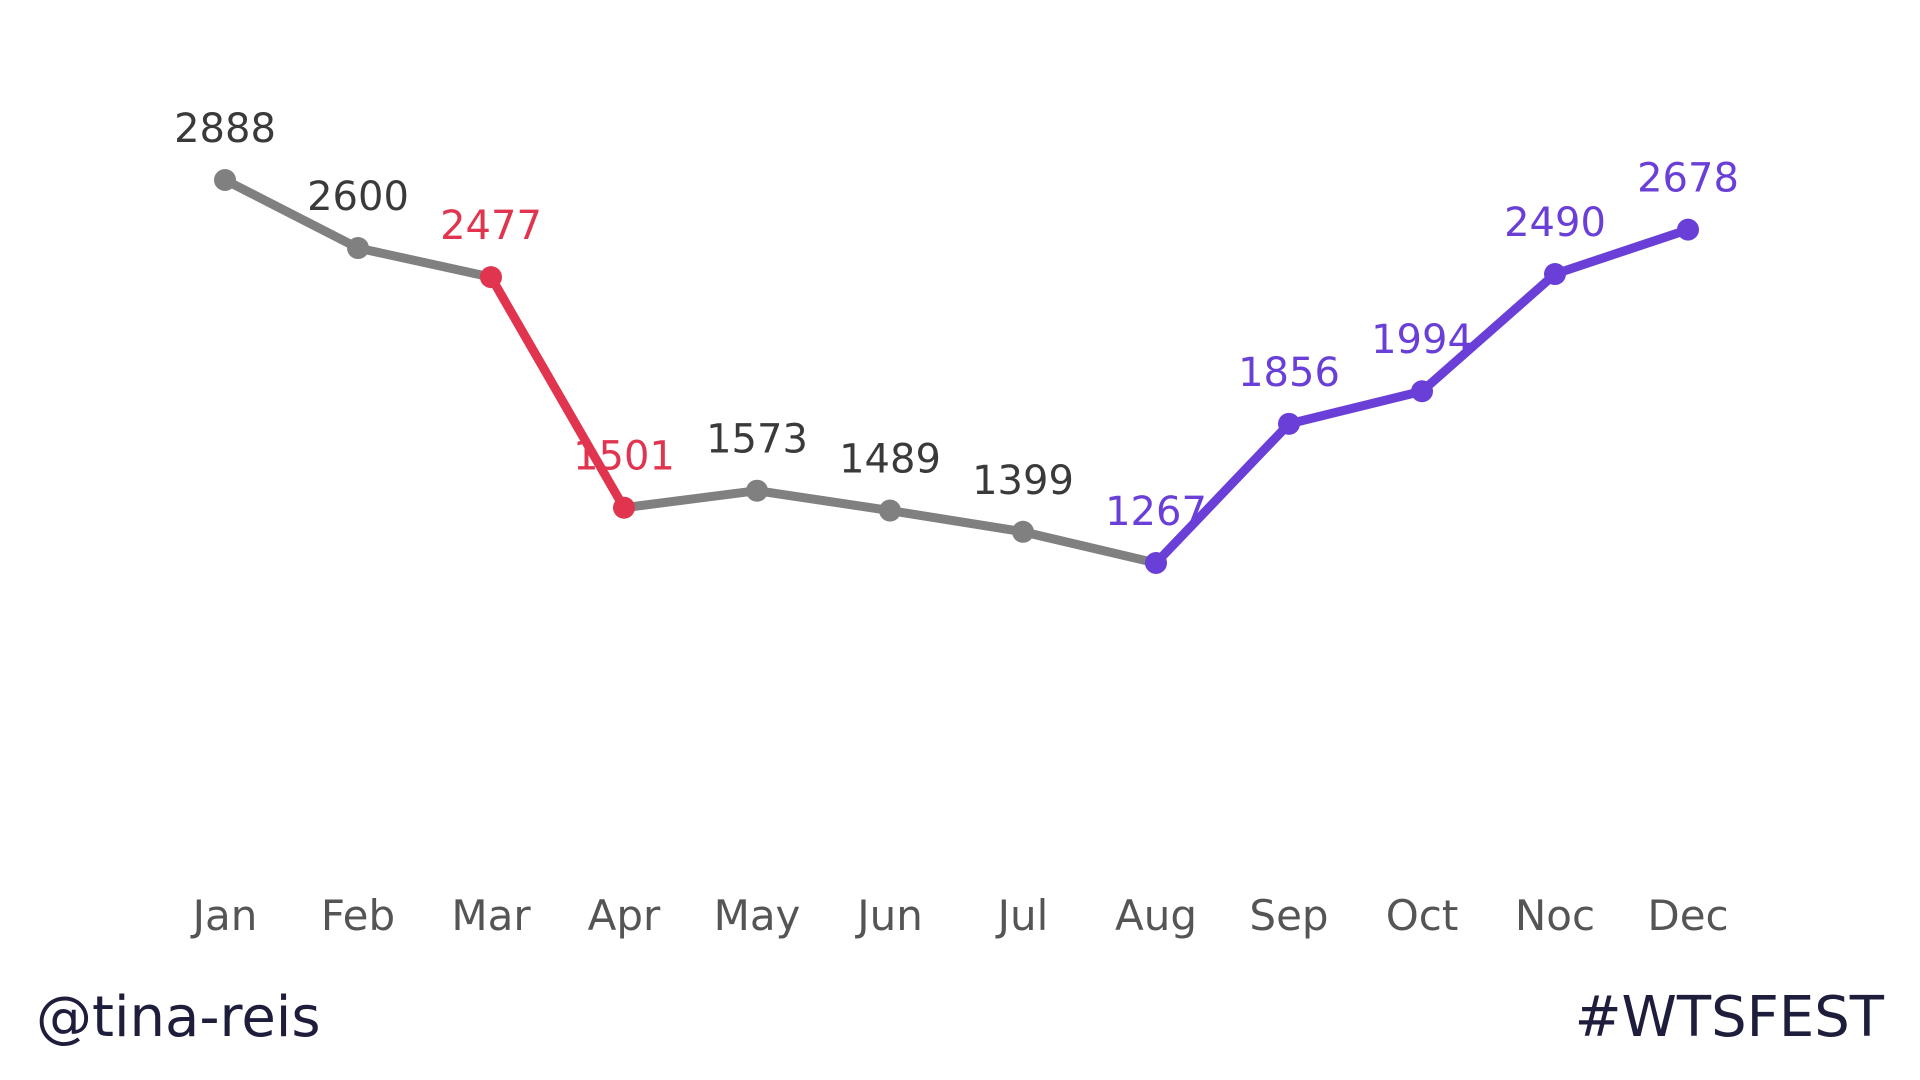 The width and height of the screenshot is (1920, 1080). I want to click on line-segment-feb-mar, so click(424, 262).